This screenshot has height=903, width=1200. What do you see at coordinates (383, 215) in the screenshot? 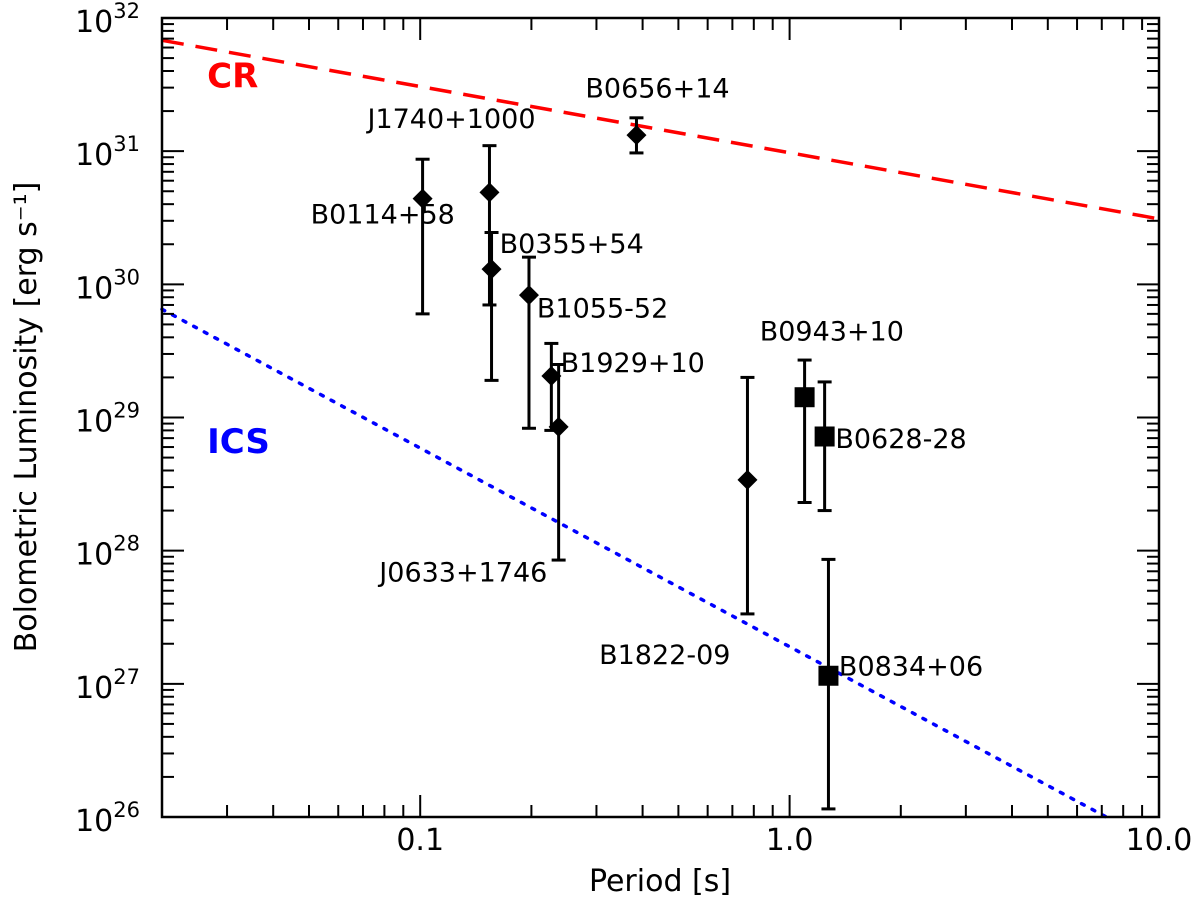
I see `point-label: B0114+58` at bounding box center [383, 215].